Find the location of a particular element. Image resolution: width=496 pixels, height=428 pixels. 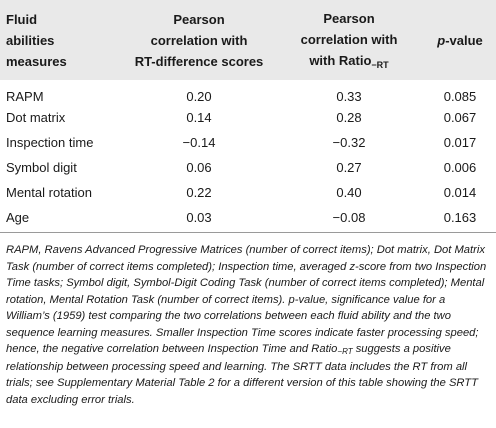

table-row: Dot matrix 0.14 0.28 0.067 is located at coordinates (248, 117).